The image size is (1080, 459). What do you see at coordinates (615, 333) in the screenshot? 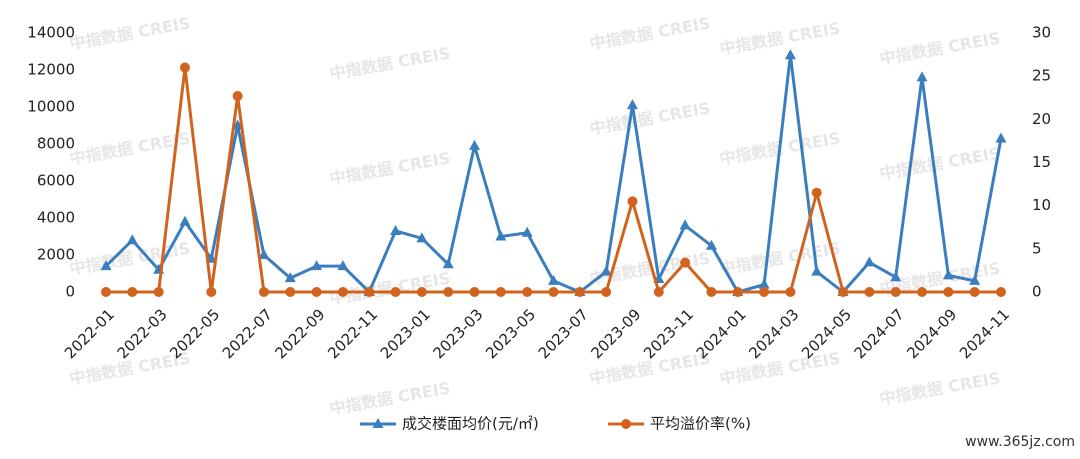
I see `x-tick-label: 2023-09` at bounding box center [615, 333].